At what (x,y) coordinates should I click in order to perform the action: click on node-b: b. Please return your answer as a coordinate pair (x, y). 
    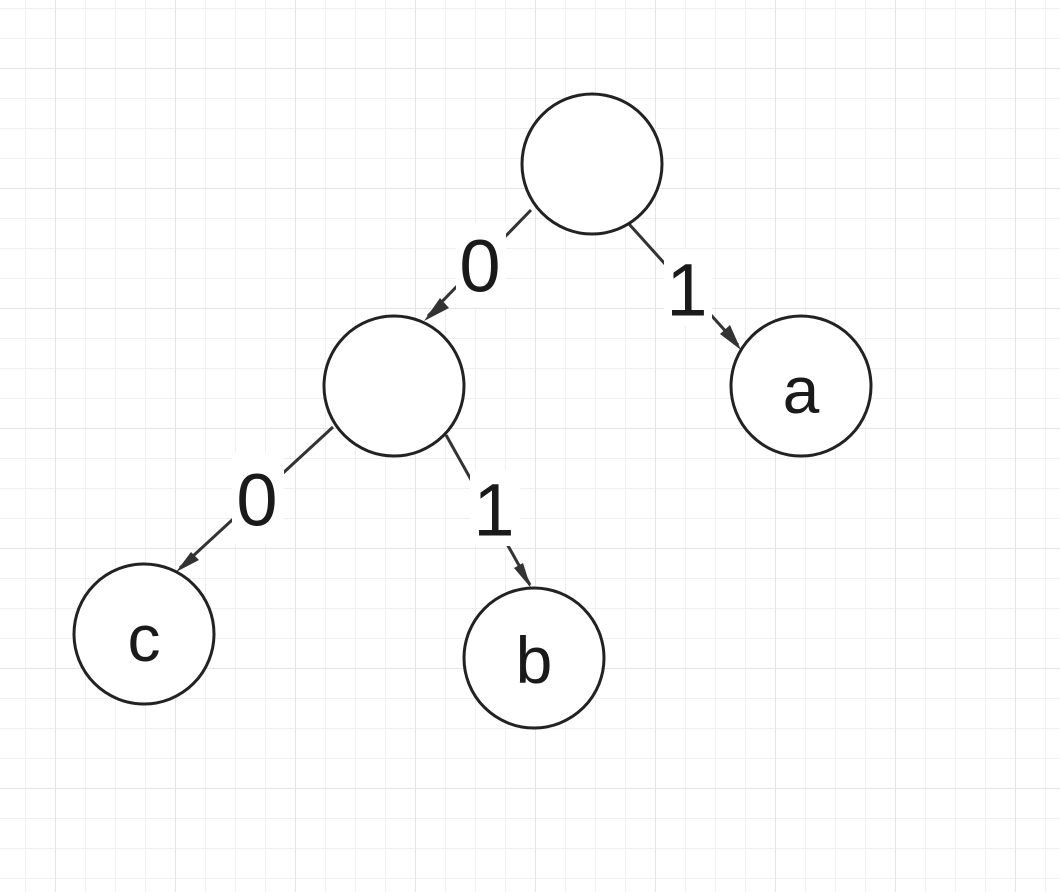
    Looking at the image, I should click on (534, 658).